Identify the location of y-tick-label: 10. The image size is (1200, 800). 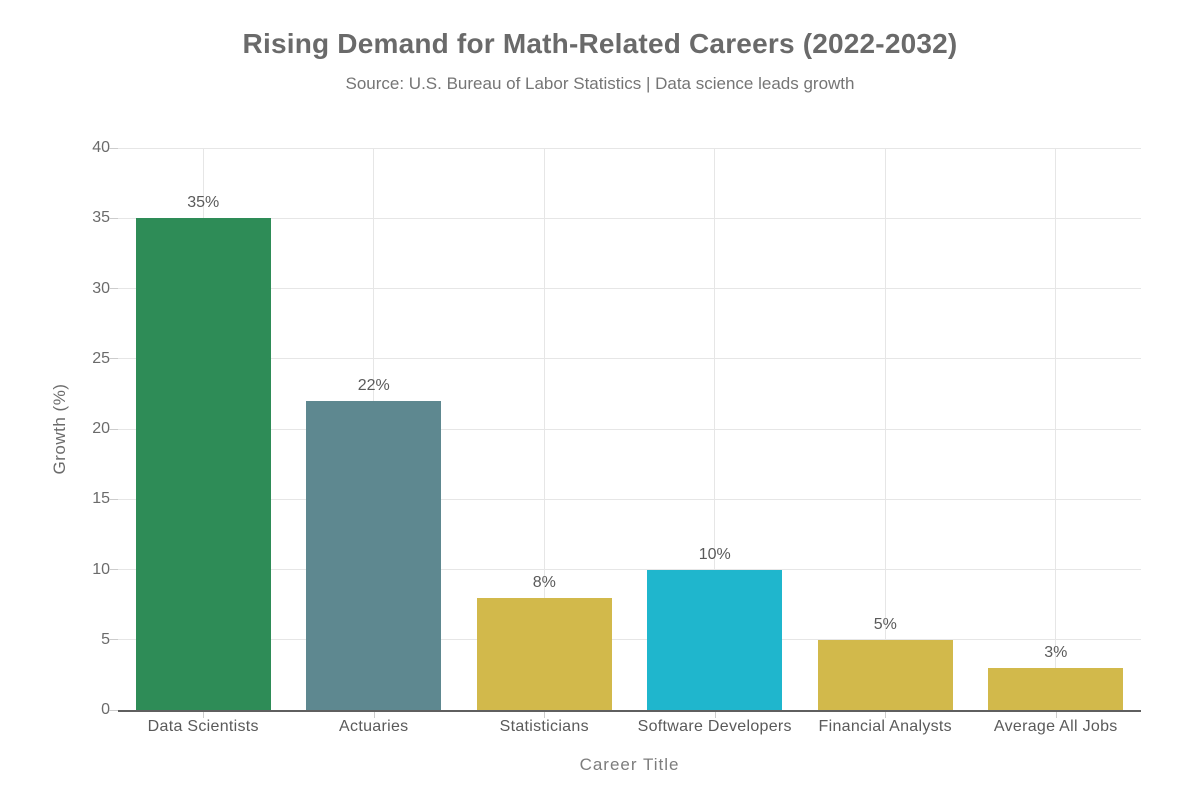
(101, 569).